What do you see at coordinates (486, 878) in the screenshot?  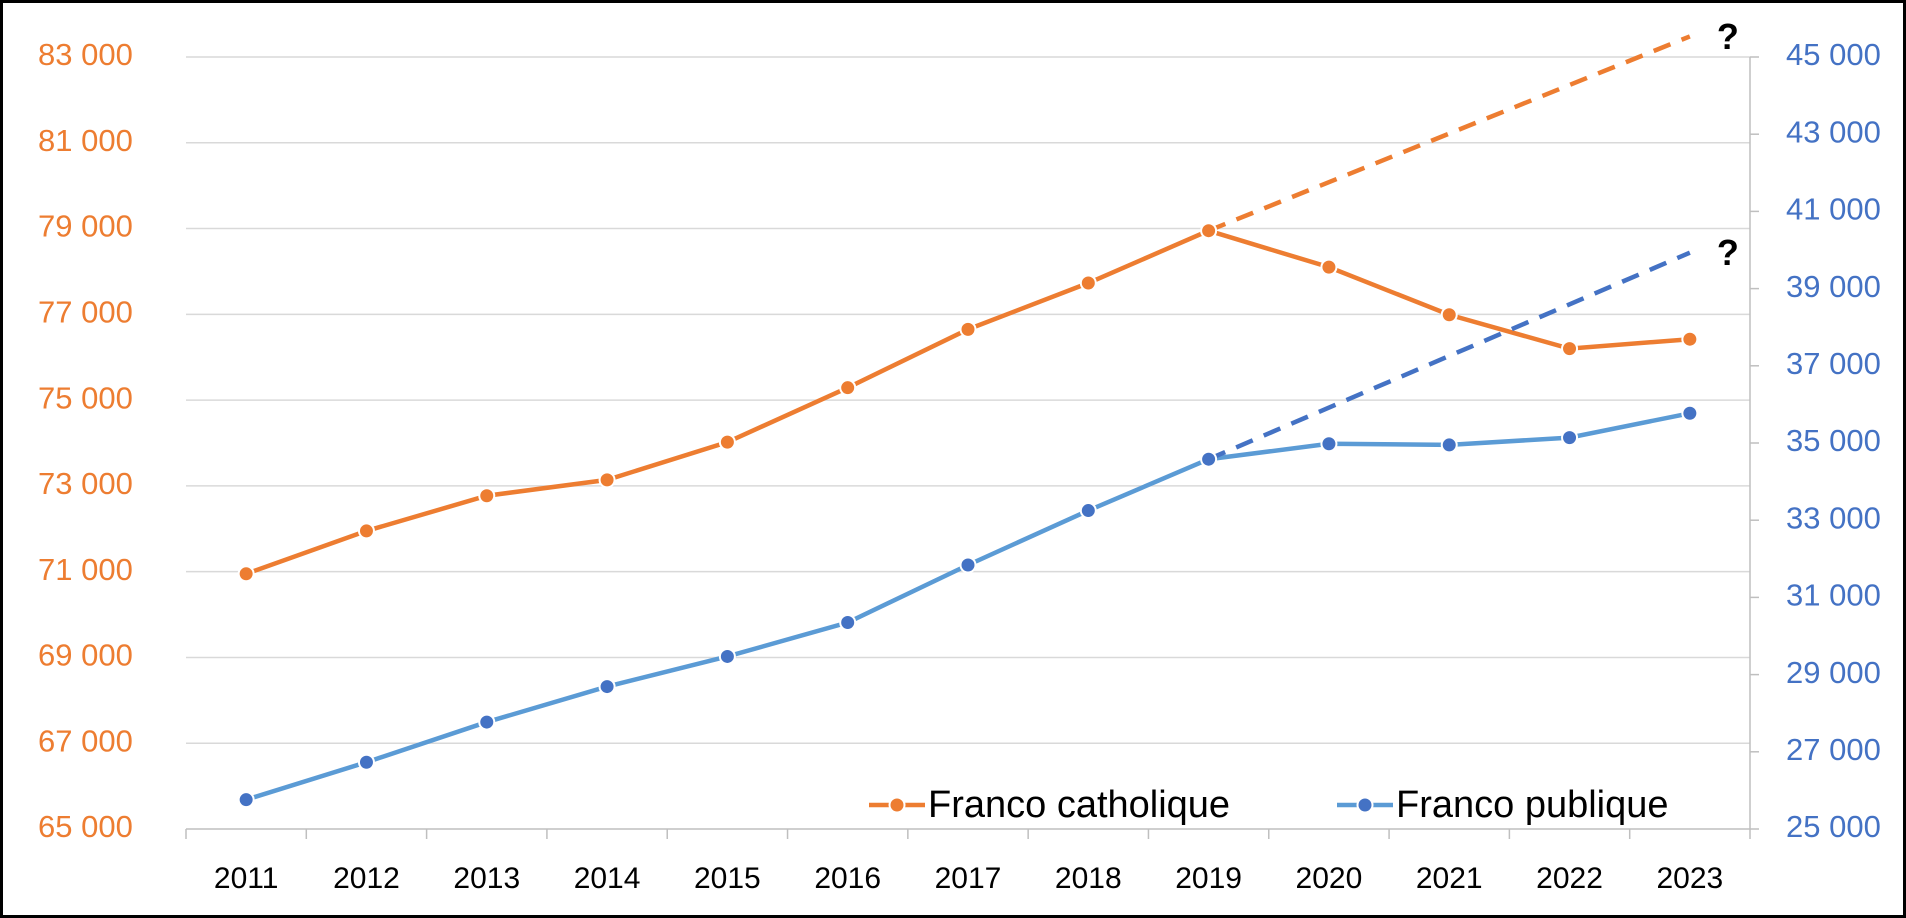 I see `x-tick-label: 2013` at bounding box center [486, 878].